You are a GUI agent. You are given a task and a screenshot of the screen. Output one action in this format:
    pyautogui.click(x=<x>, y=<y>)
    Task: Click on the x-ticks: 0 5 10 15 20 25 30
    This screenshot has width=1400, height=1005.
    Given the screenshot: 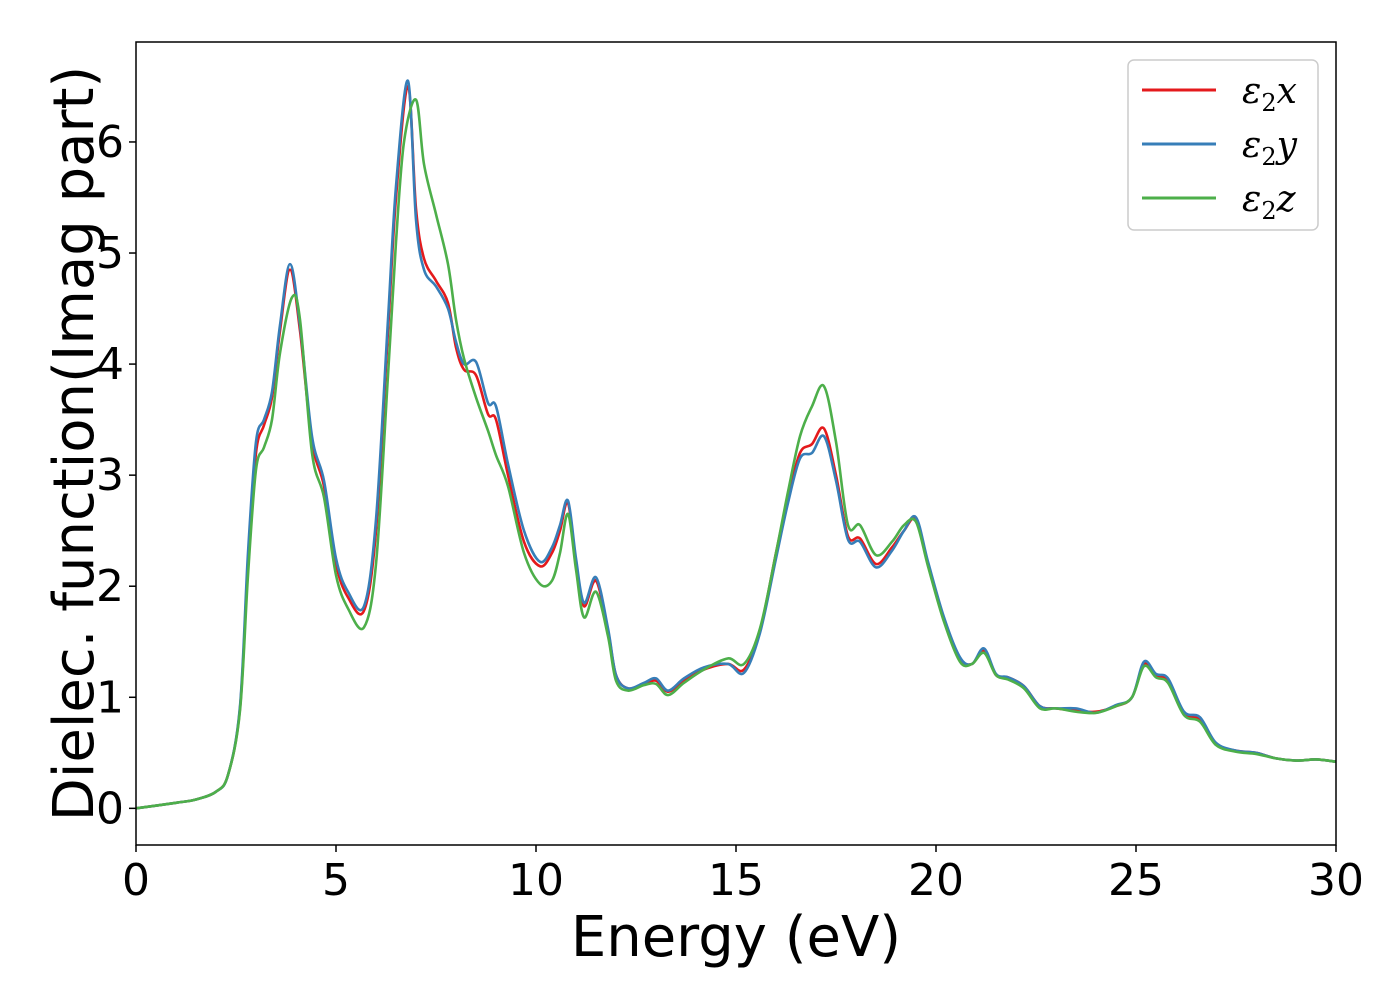 What is the action you would take?
    pyautogui.click(x=743, y=875)
    